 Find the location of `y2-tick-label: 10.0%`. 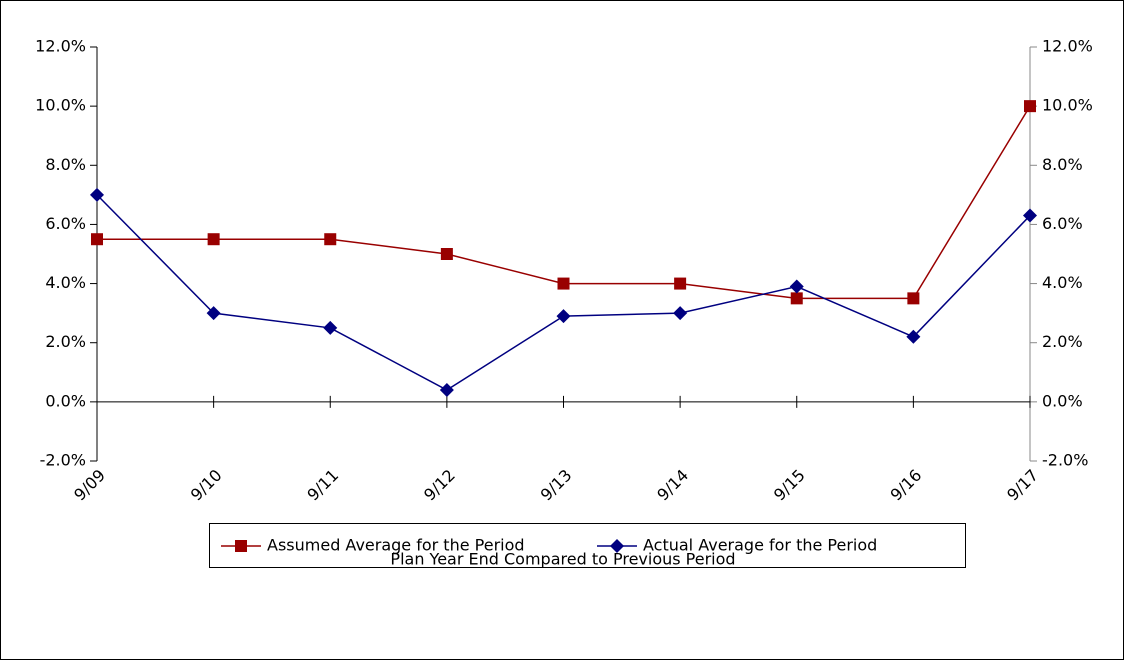

y2-tick-label: 10.0% is located at coordinates (1067, 105).